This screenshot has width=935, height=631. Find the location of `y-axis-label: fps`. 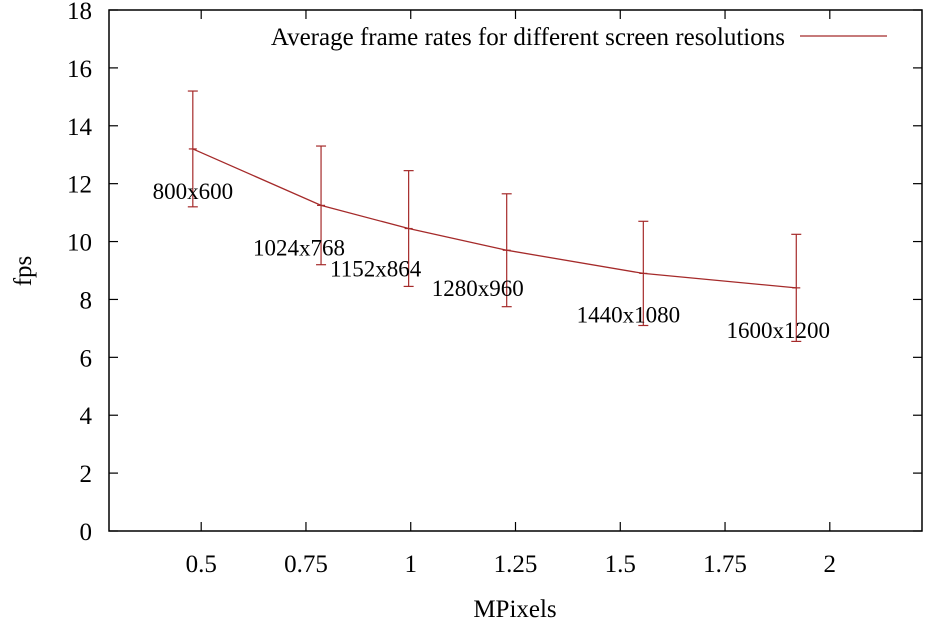

y-axis-label: fps is located at coordinates (23, 271).